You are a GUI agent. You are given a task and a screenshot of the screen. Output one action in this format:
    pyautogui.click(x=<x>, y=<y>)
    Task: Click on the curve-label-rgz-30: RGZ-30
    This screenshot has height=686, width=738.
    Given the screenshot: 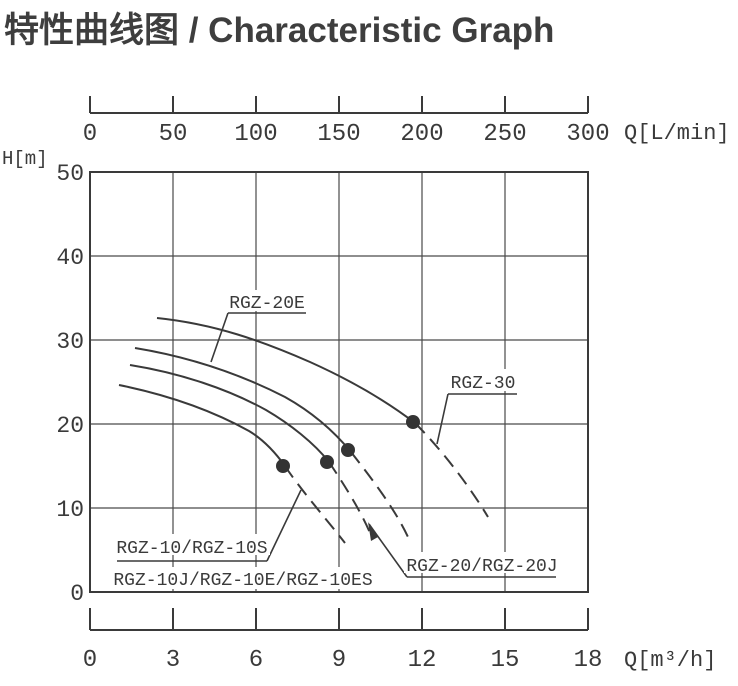 What is the action you would take?
    pyautogui.click(x=483, y=384)
    